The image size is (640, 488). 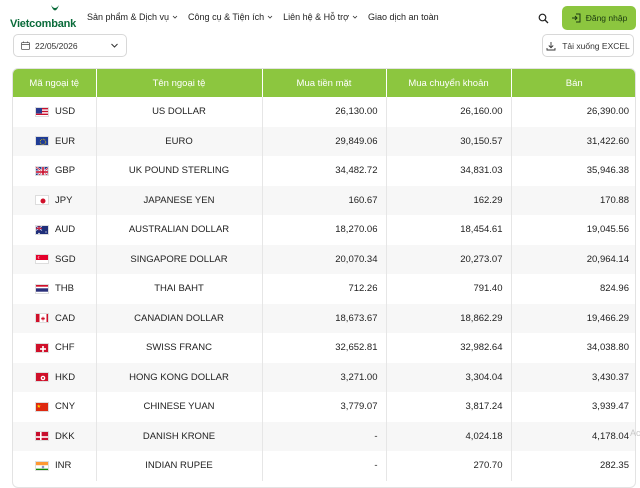 I want to click on cash-buy-rate: 18,270.06, so click(x=324, y=230).